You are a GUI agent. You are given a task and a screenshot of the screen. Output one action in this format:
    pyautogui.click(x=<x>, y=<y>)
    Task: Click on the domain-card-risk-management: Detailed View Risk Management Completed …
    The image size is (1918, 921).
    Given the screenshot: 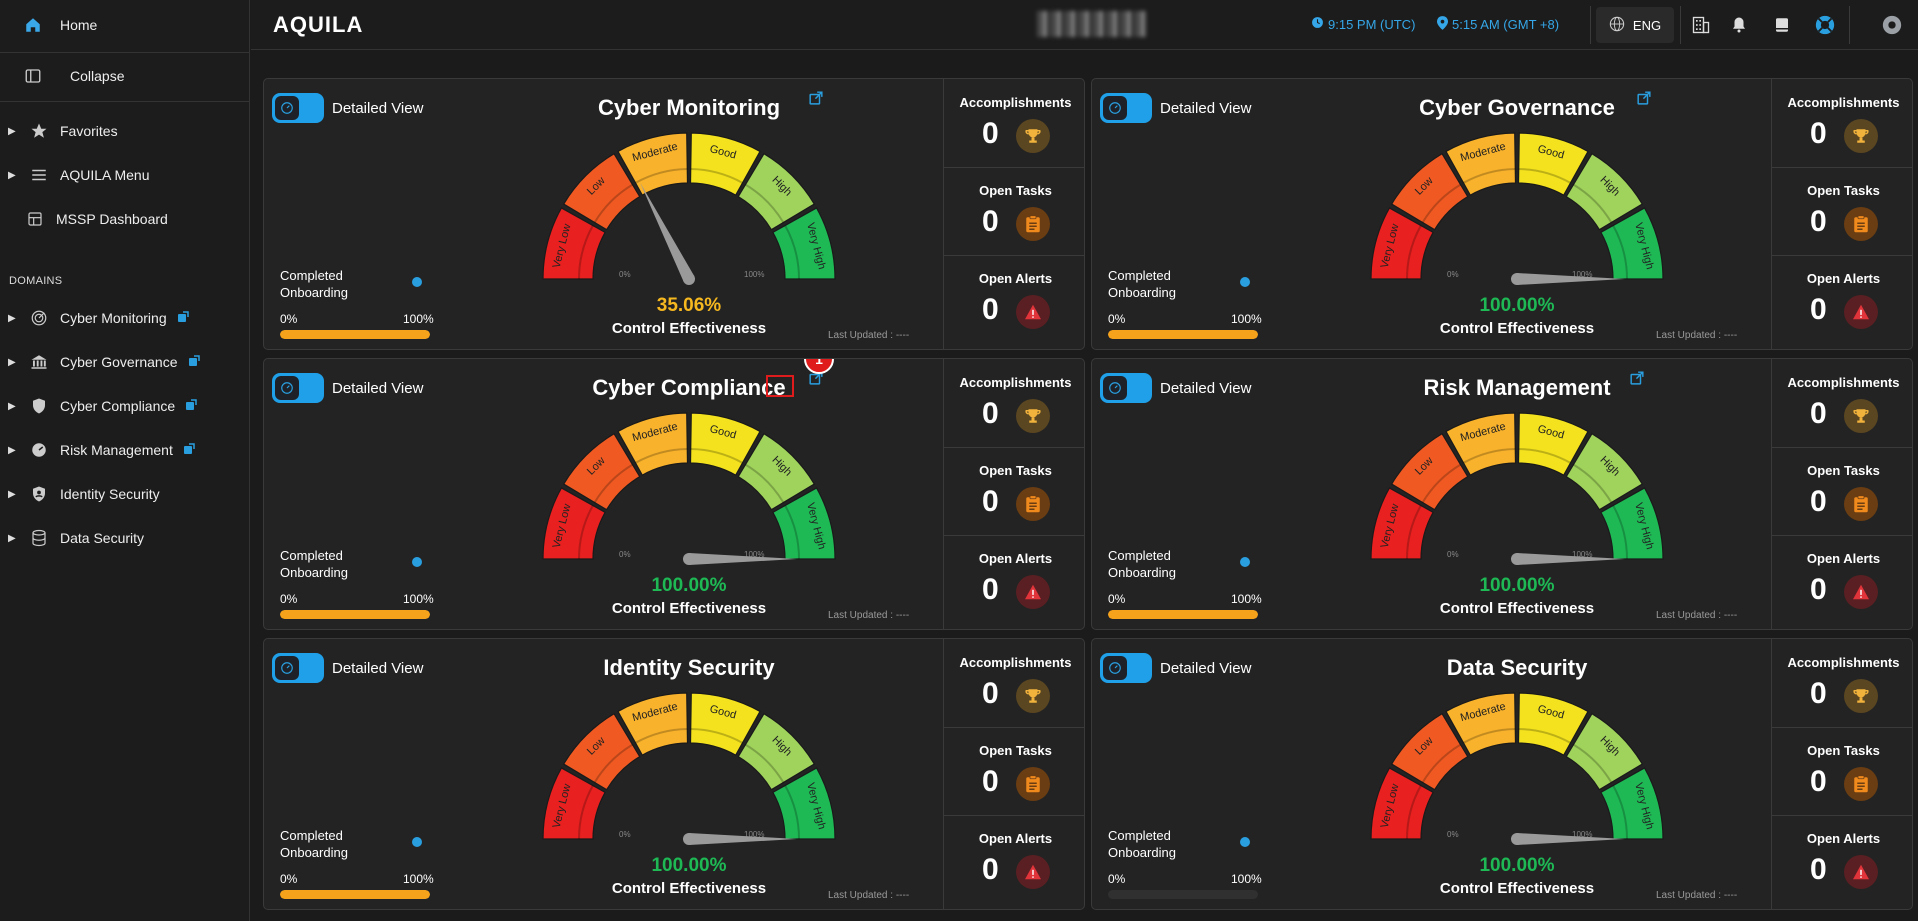 What is the action you would take?
    pyautogui.click(x=1502, y=494)
    